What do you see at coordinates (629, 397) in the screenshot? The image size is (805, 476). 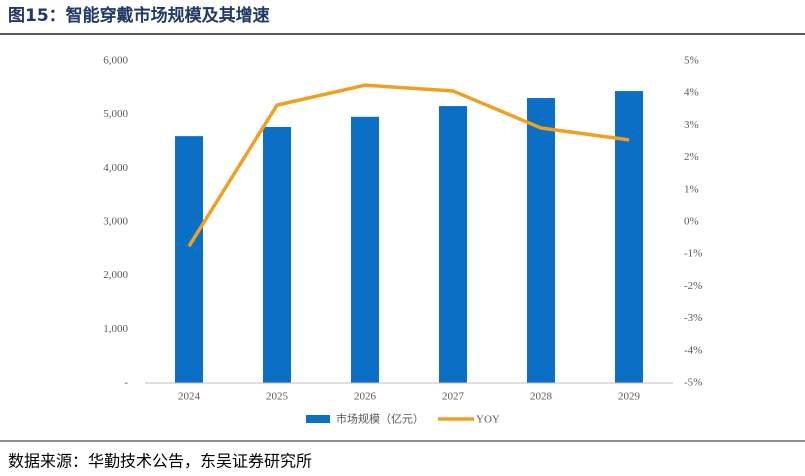 I see `x-tick-label: 2029` at bounding box center [629, 397].